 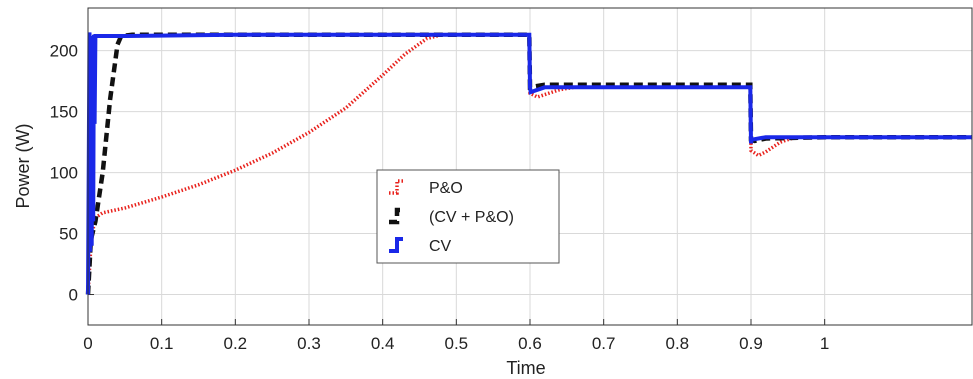 I want to click on x-tick-label-1: 0.1, so click(x=162, y=343).